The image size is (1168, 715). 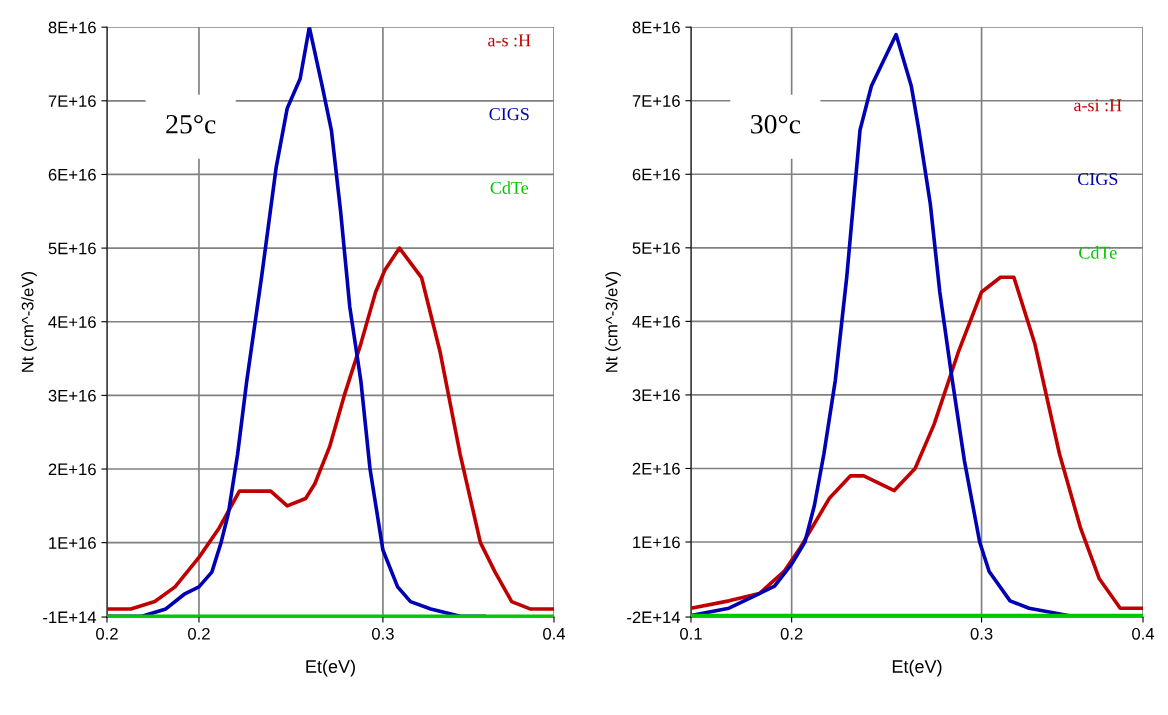 What do you see at coordinates (776, 124) in the screenshot?
I see `annotation: 30°c` at bounding box center [776, 124].